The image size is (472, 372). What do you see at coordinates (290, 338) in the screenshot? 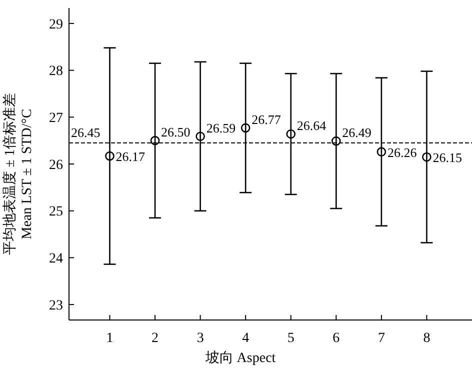
I see `x-tick-label: 5` at bounding box center [290, 338].